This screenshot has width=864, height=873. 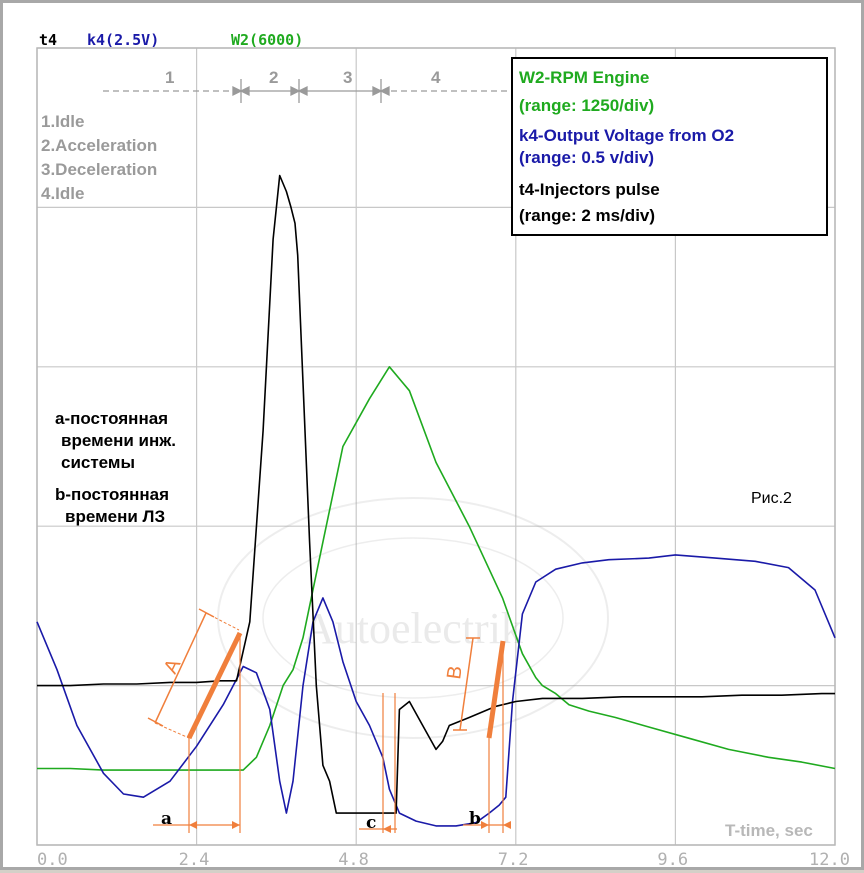 What do you see at coordinates (769, 830) in the screenshot?
I see `x-axis-label: T-time, sec` at bounding box center [769, 830].